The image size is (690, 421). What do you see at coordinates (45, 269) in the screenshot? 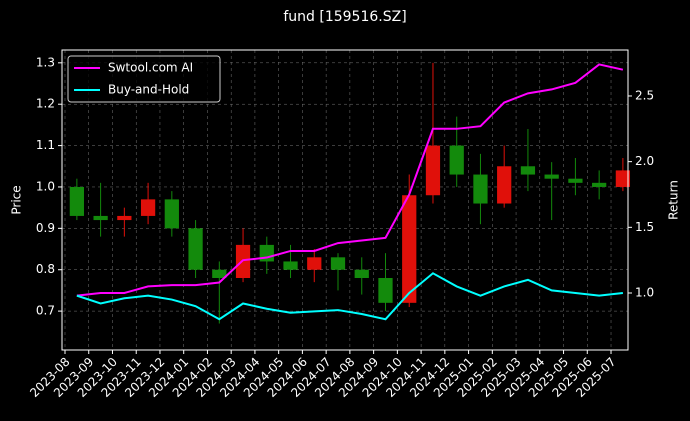
I see `y-tick-label: 0.8` at bounding box center [45, 269].